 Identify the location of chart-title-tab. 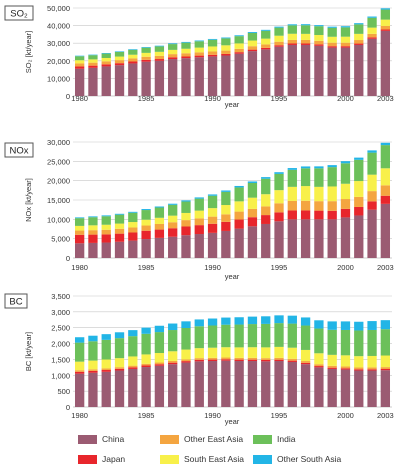
(16, 301).